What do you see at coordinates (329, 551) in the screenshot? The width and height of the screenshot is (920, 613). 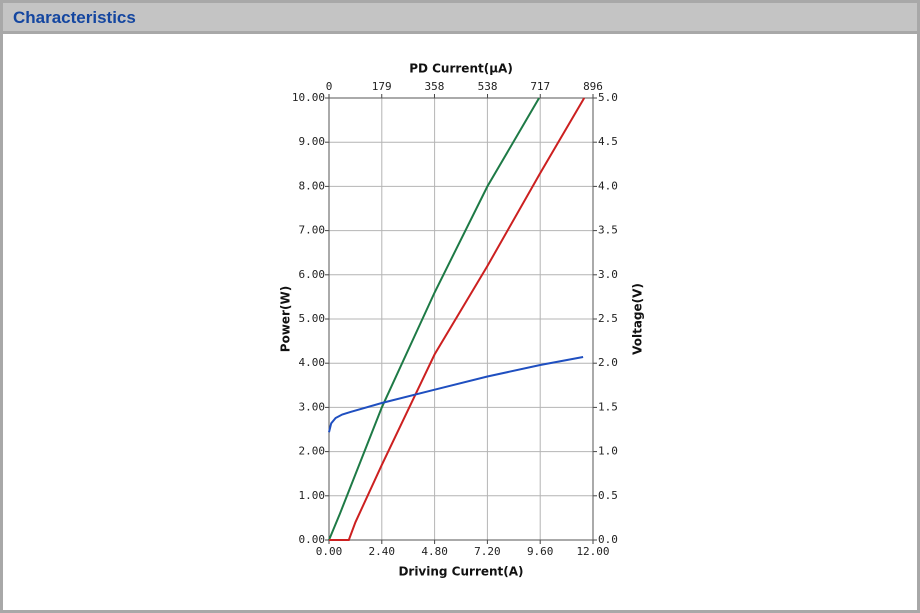 I see `x-tick-label: 0.00` at bounding box center [329, 551].